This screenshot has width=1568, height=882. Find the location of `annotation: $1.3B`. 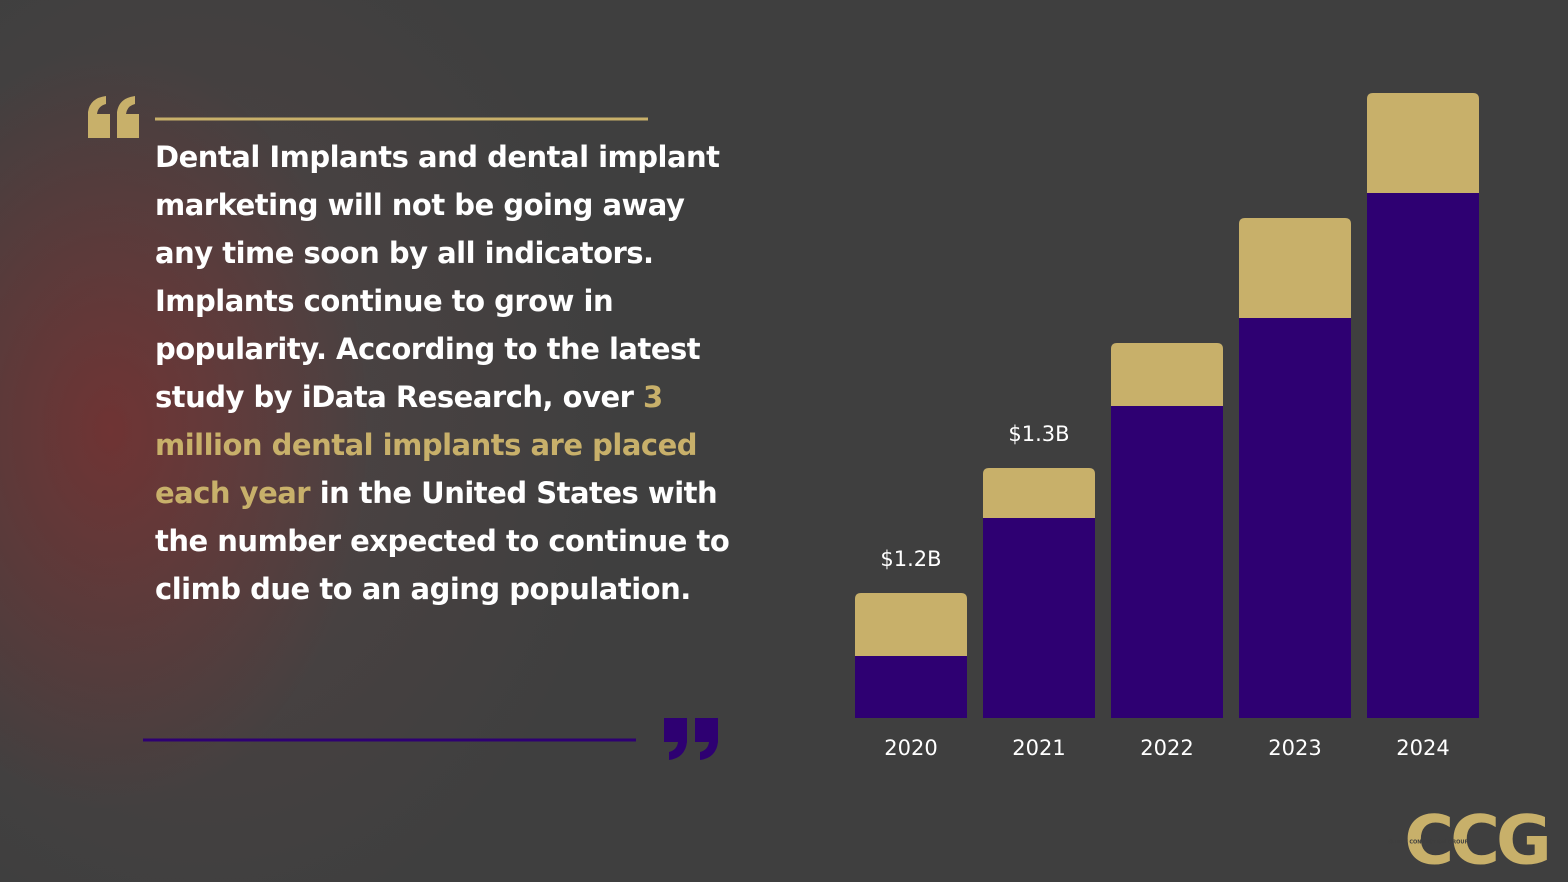

annotation: $1.3B is located at coordinates (1038, 434).